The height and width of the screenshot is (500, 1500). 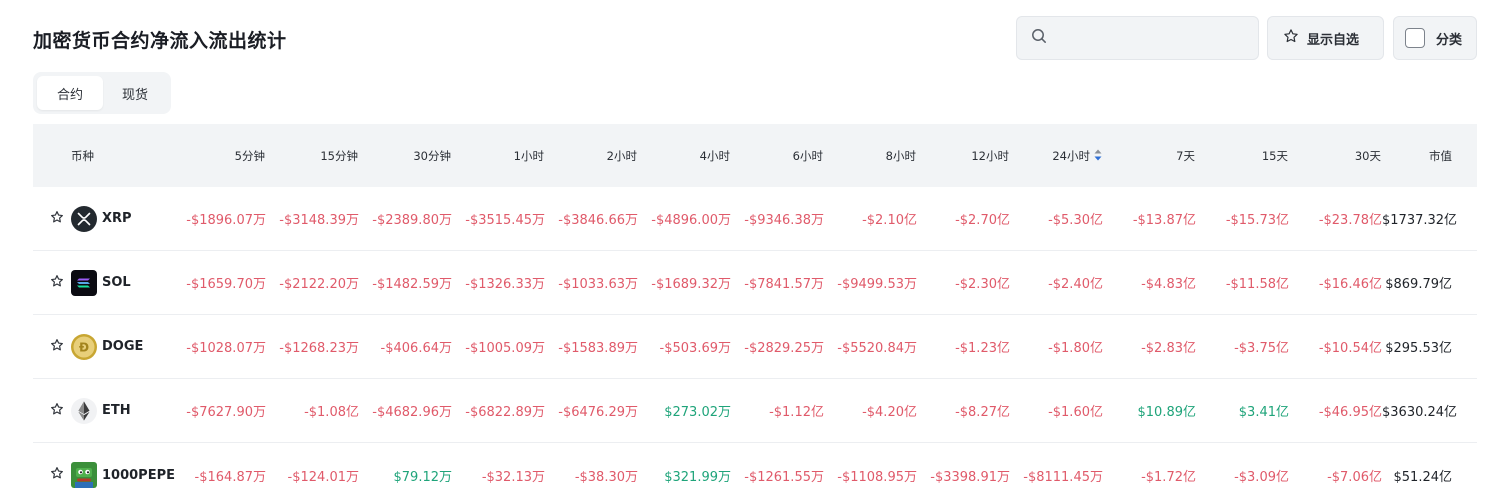 What do you see at coordinates (889, 220) in the screenshot?
I see `flow-value-cell: -$2.10亿` at bounding box center [889, 220].